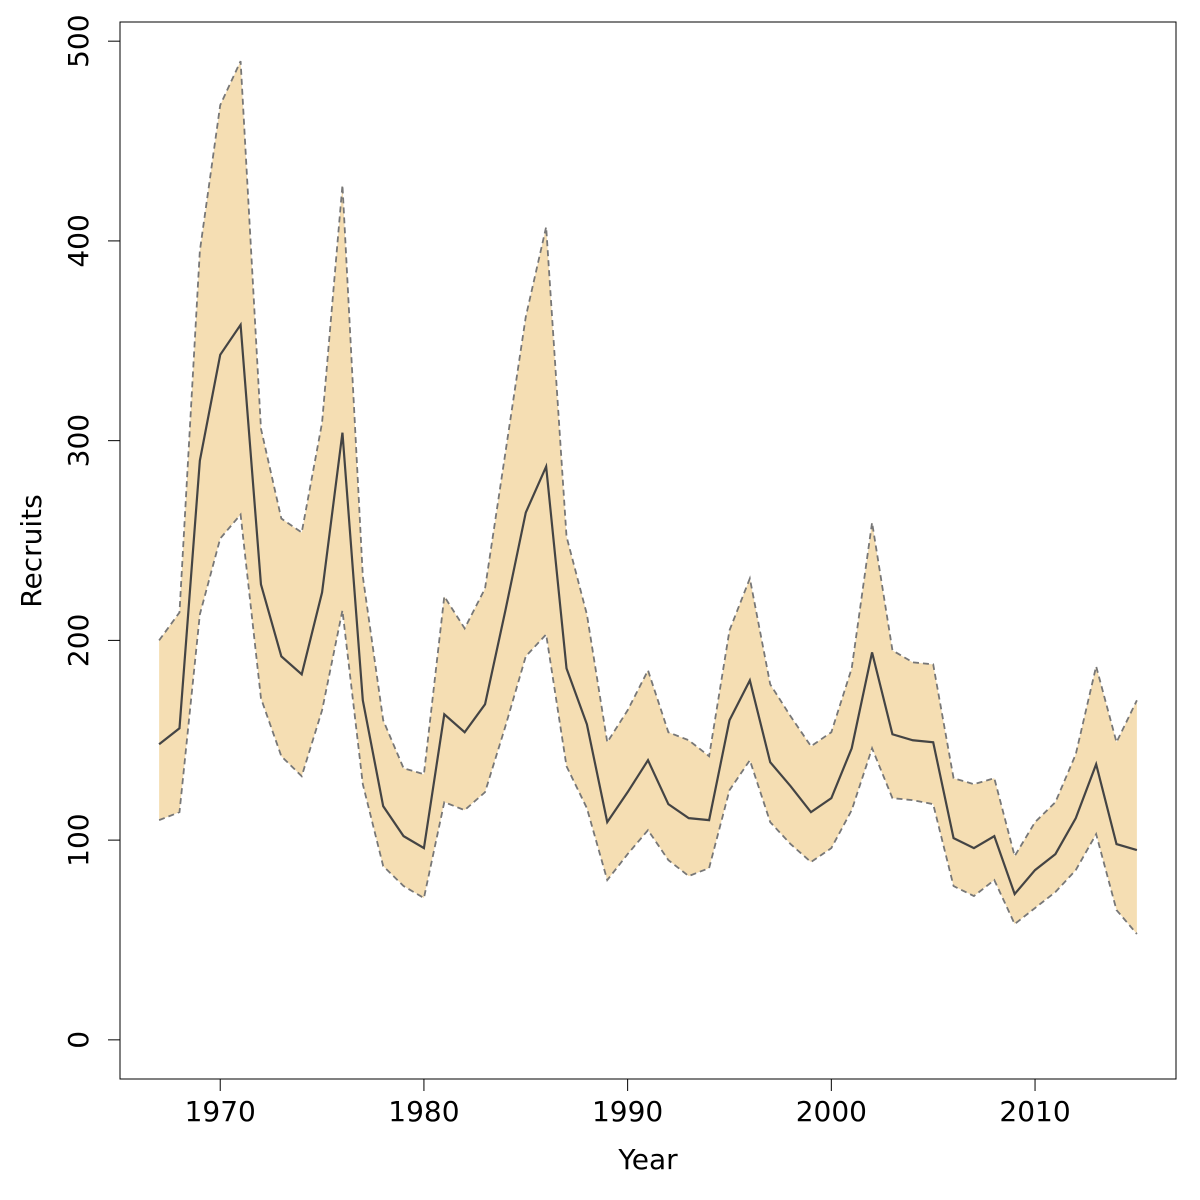 The width and height of the screenshot is (1200, 1200). I want to click on x-tick-label: 2010, so click(1034, 1111).